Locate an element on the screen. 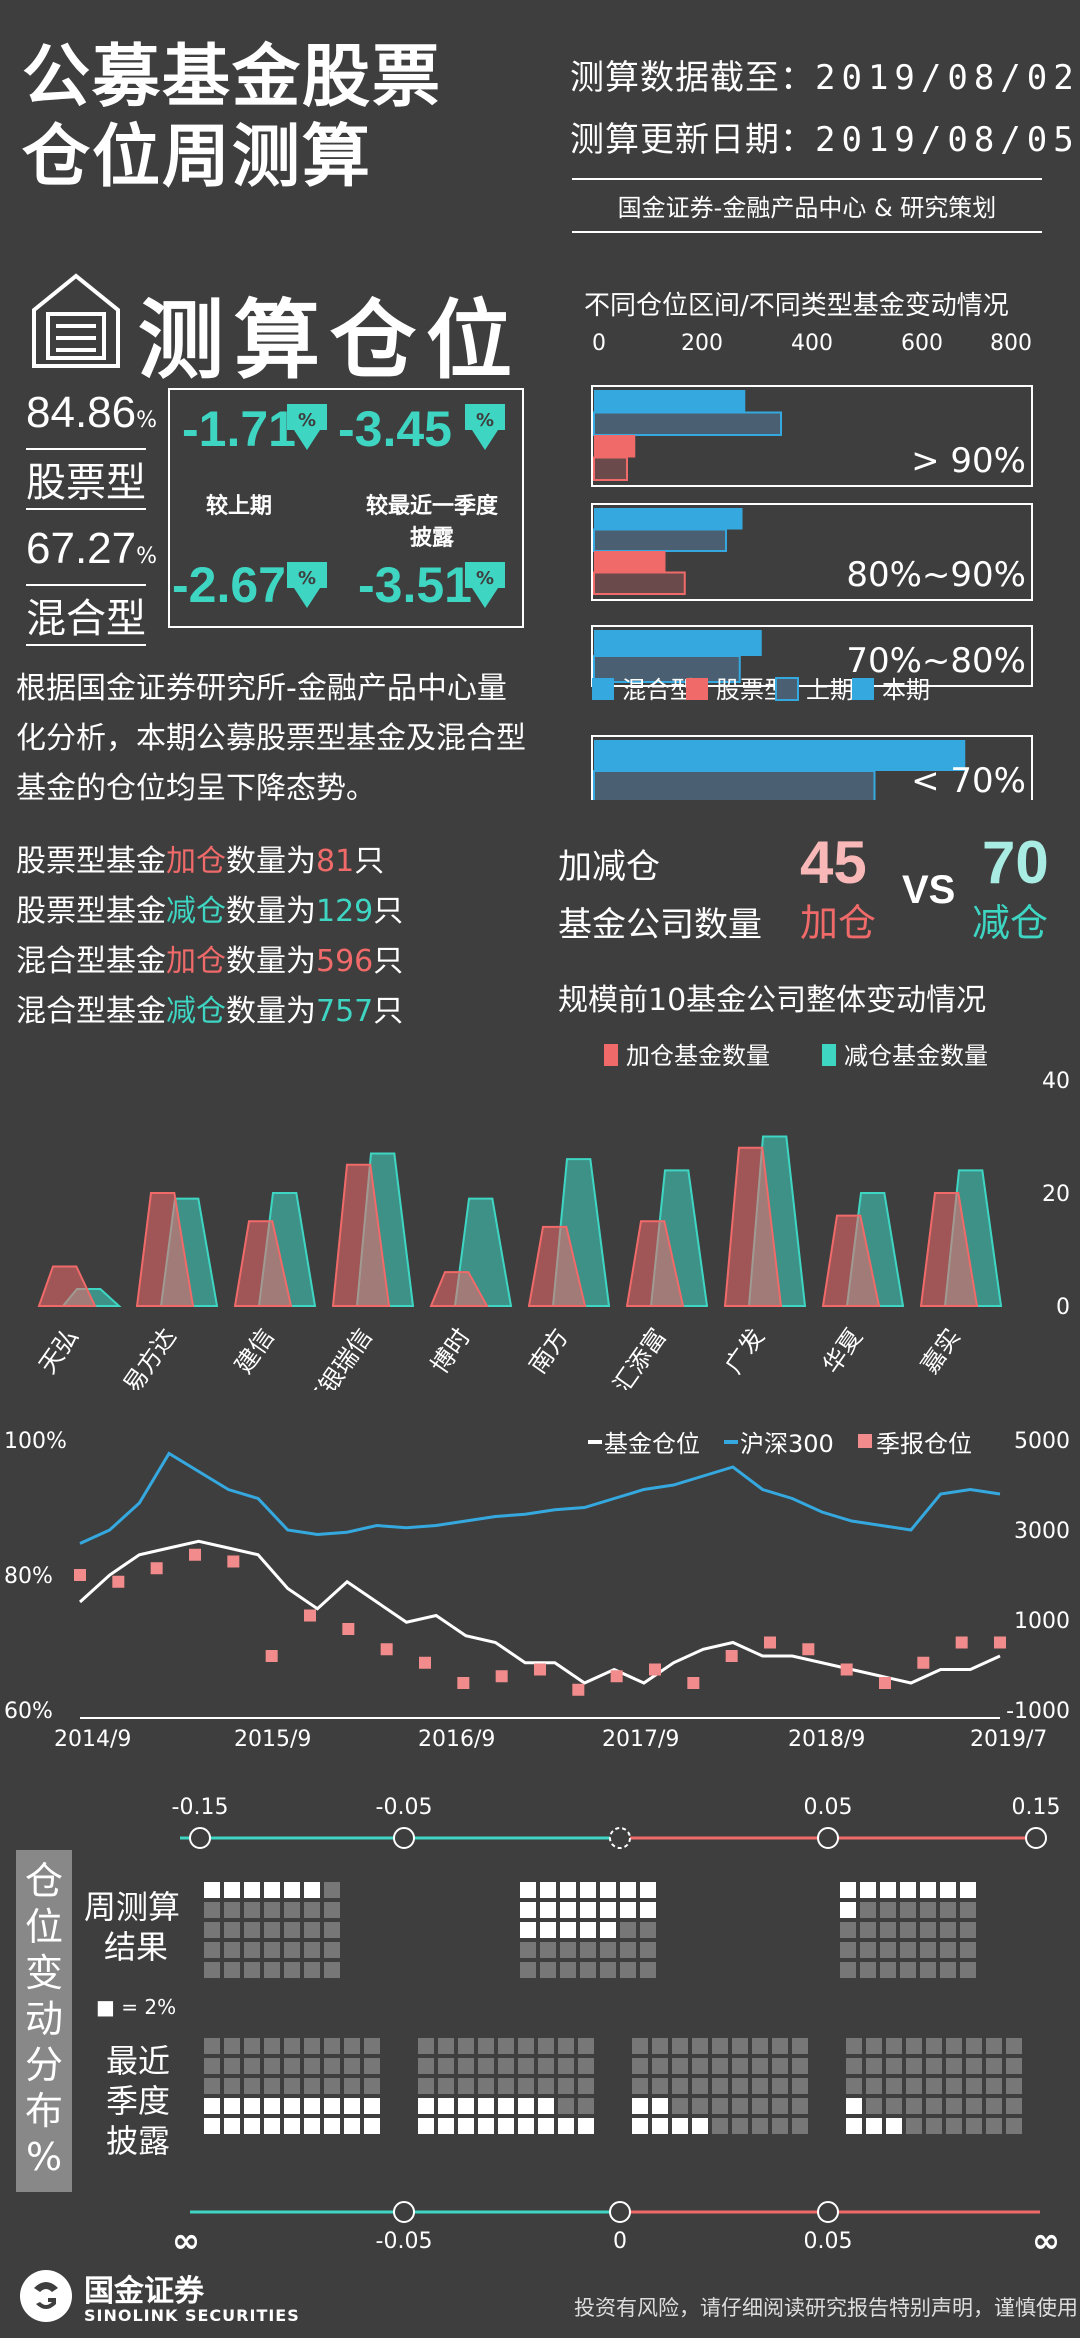 The image size is (1080, 2338). category-label: 嘉实 is located at coordinates (940, 1350).